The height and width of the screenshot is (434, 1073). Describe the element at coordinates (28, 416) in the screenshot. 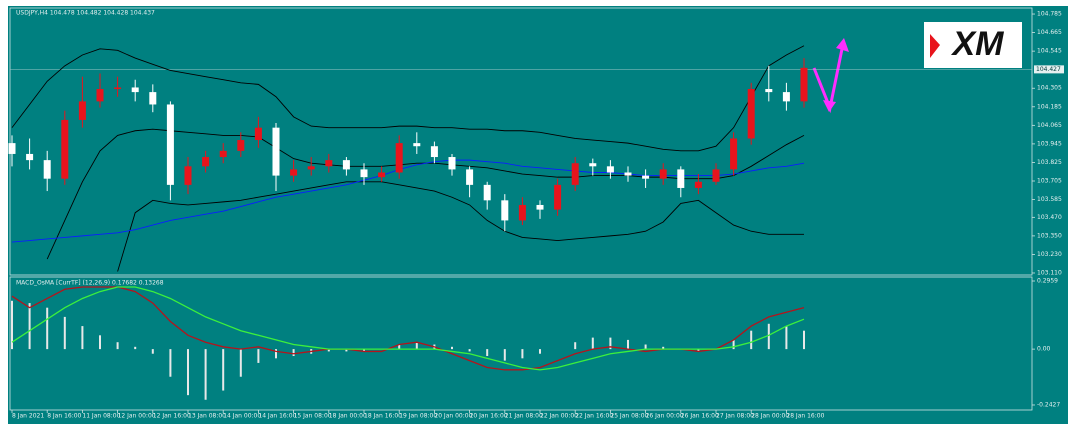

I see `x-tick-label: 8 Jan 2021` at that location.